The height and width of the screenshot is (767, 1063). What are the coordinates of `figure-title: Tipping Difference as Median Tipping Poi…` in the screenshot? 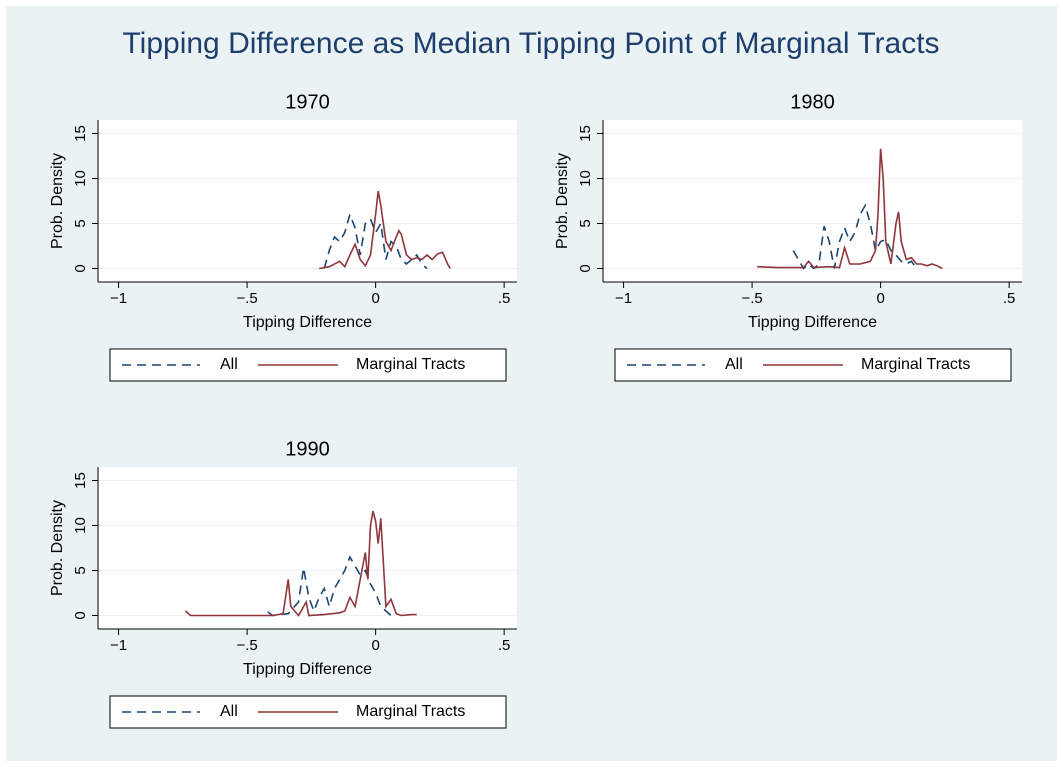 It's located at (530, 43).